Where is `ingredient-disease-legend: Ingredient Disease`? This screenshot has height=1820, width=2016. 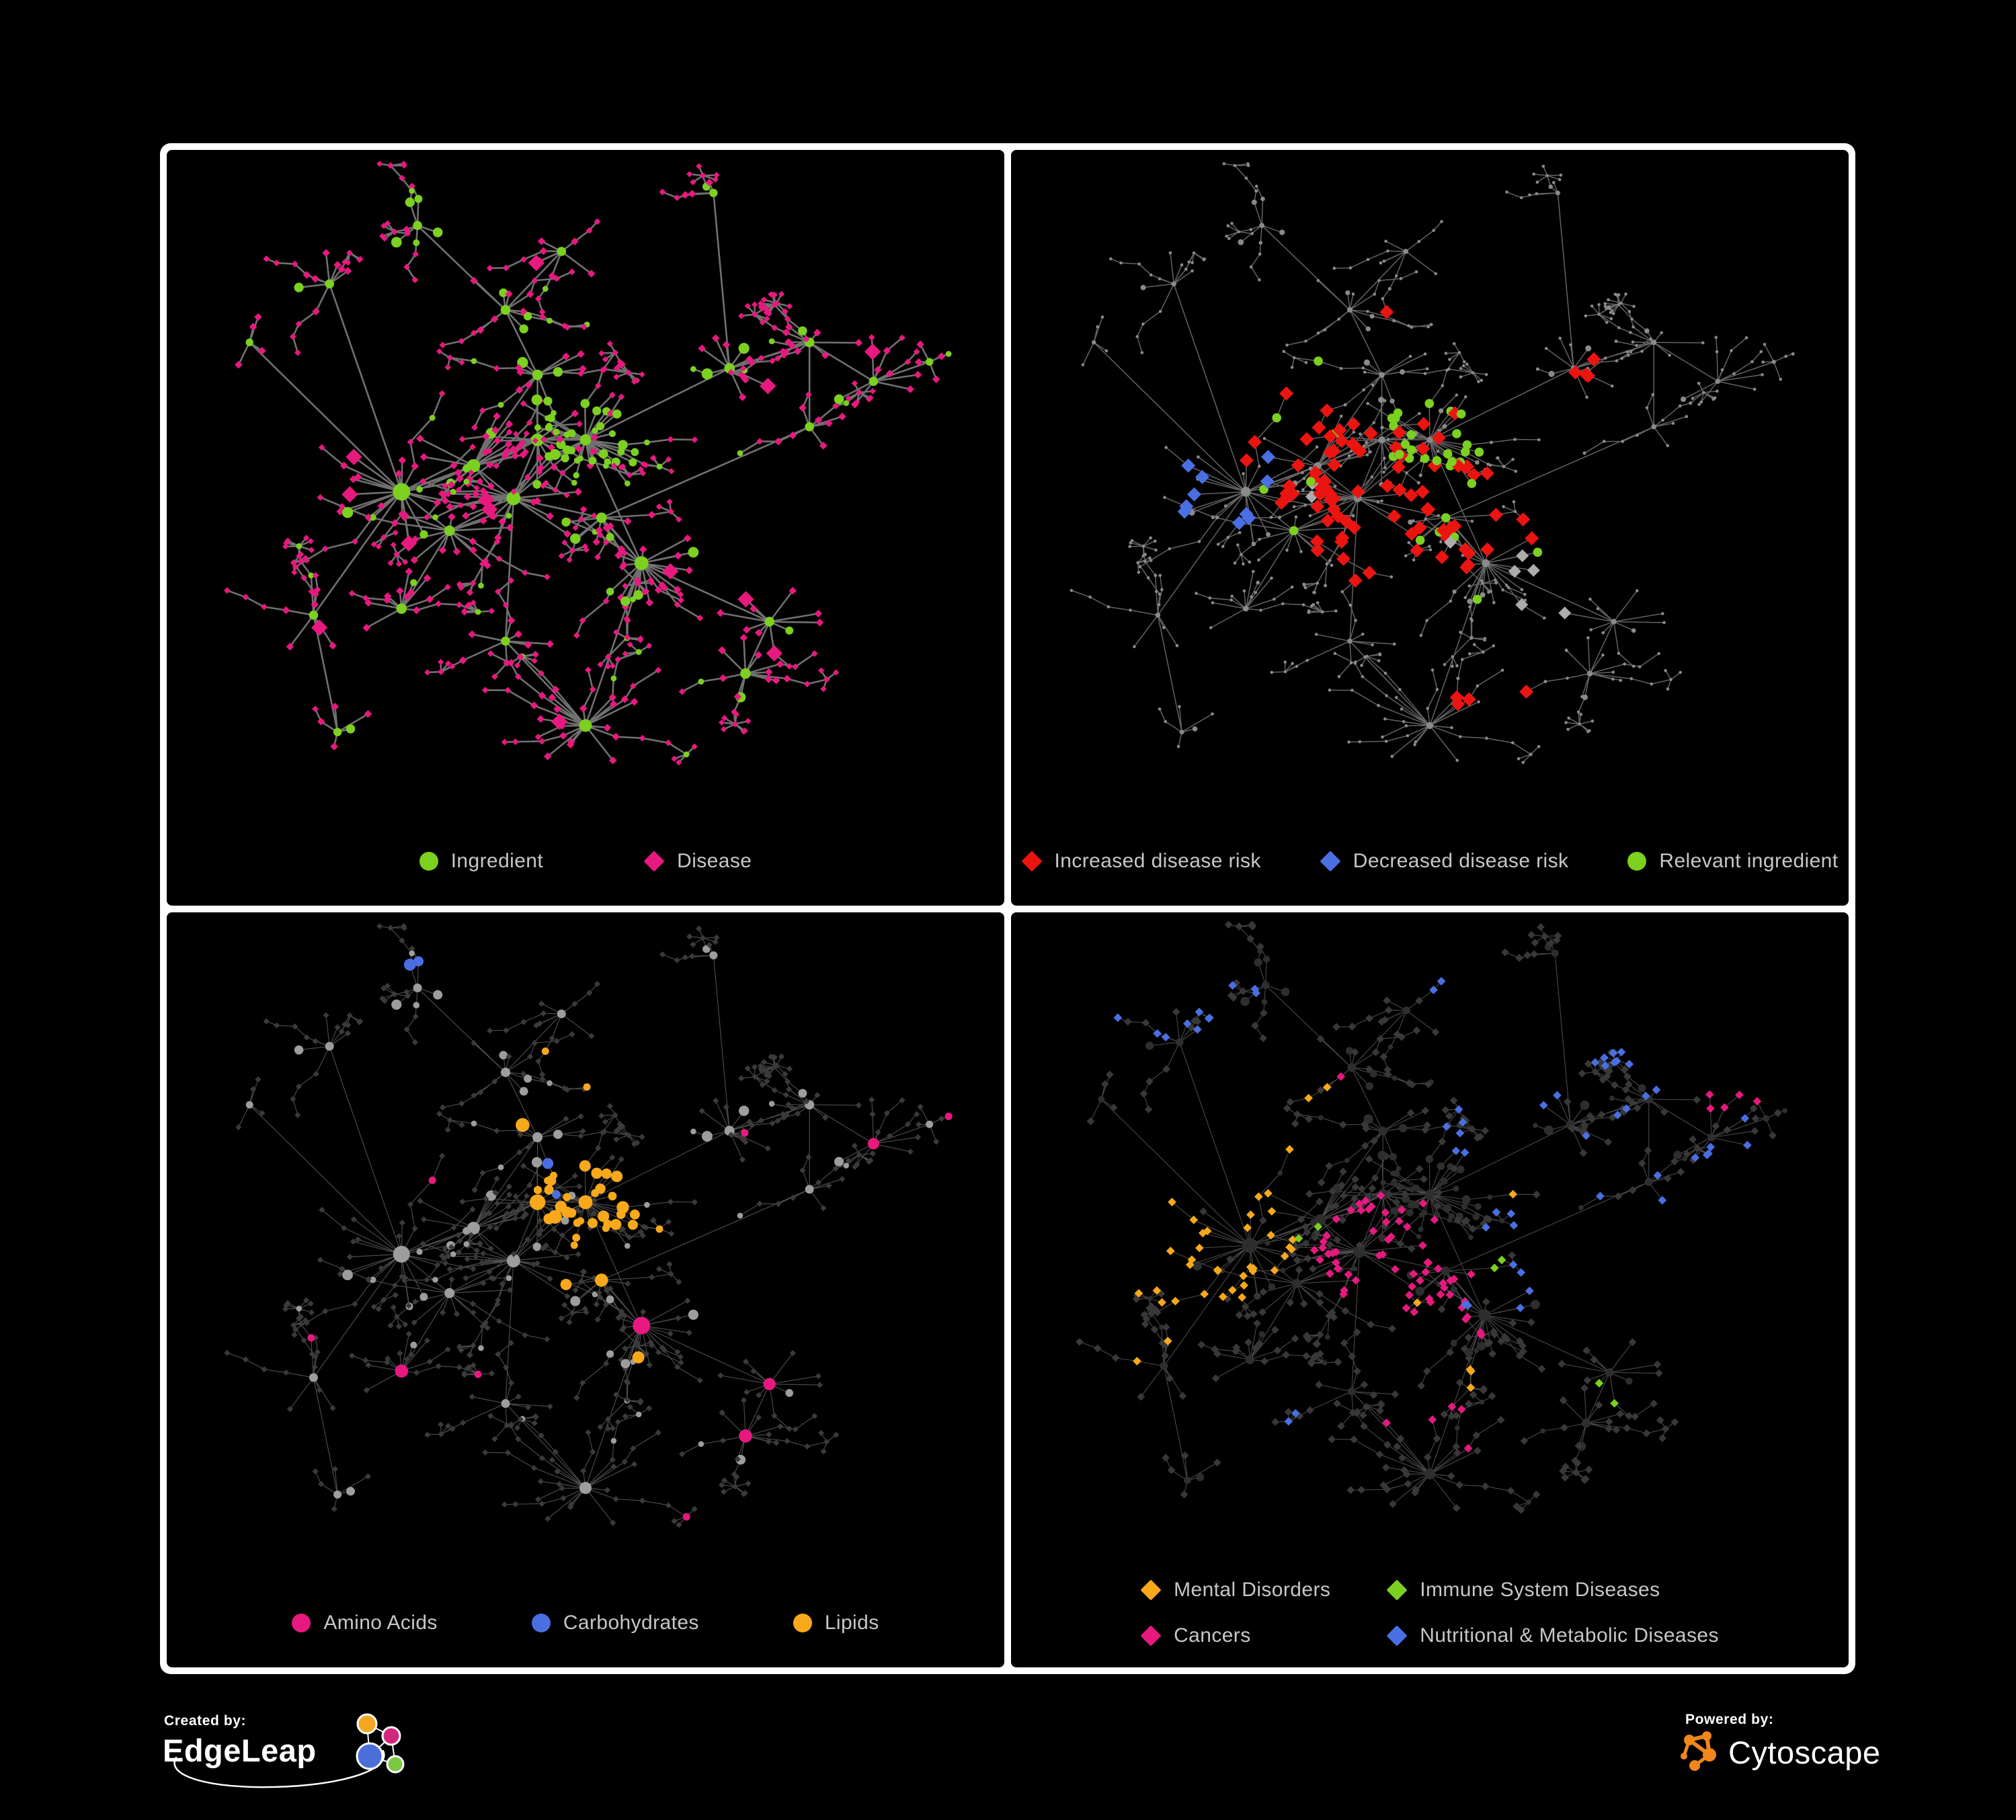 ingredient-disease-legend: Ingredient Disease is located at coordinates (585, 861).